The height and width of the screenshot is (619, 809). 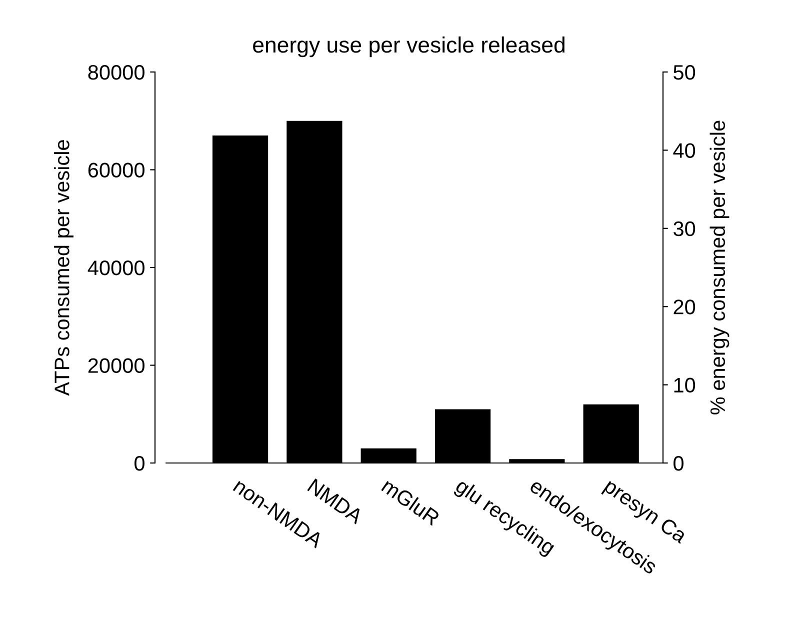 What do you see at coordinates (116, 268) in the screenshot?
I see `y-tick-label: 40000` at bounding box center [116, 268].